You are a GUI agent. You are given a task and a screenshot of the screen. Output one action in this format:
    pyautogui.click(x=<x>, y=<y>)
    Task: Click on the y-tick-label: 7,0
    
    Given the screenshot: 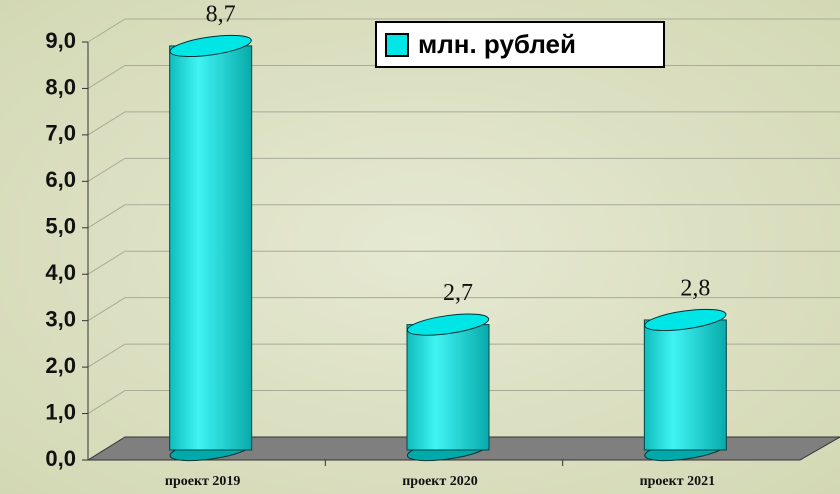 What is the action you would take?
    pyautogui.click(x=60, y=133)
    